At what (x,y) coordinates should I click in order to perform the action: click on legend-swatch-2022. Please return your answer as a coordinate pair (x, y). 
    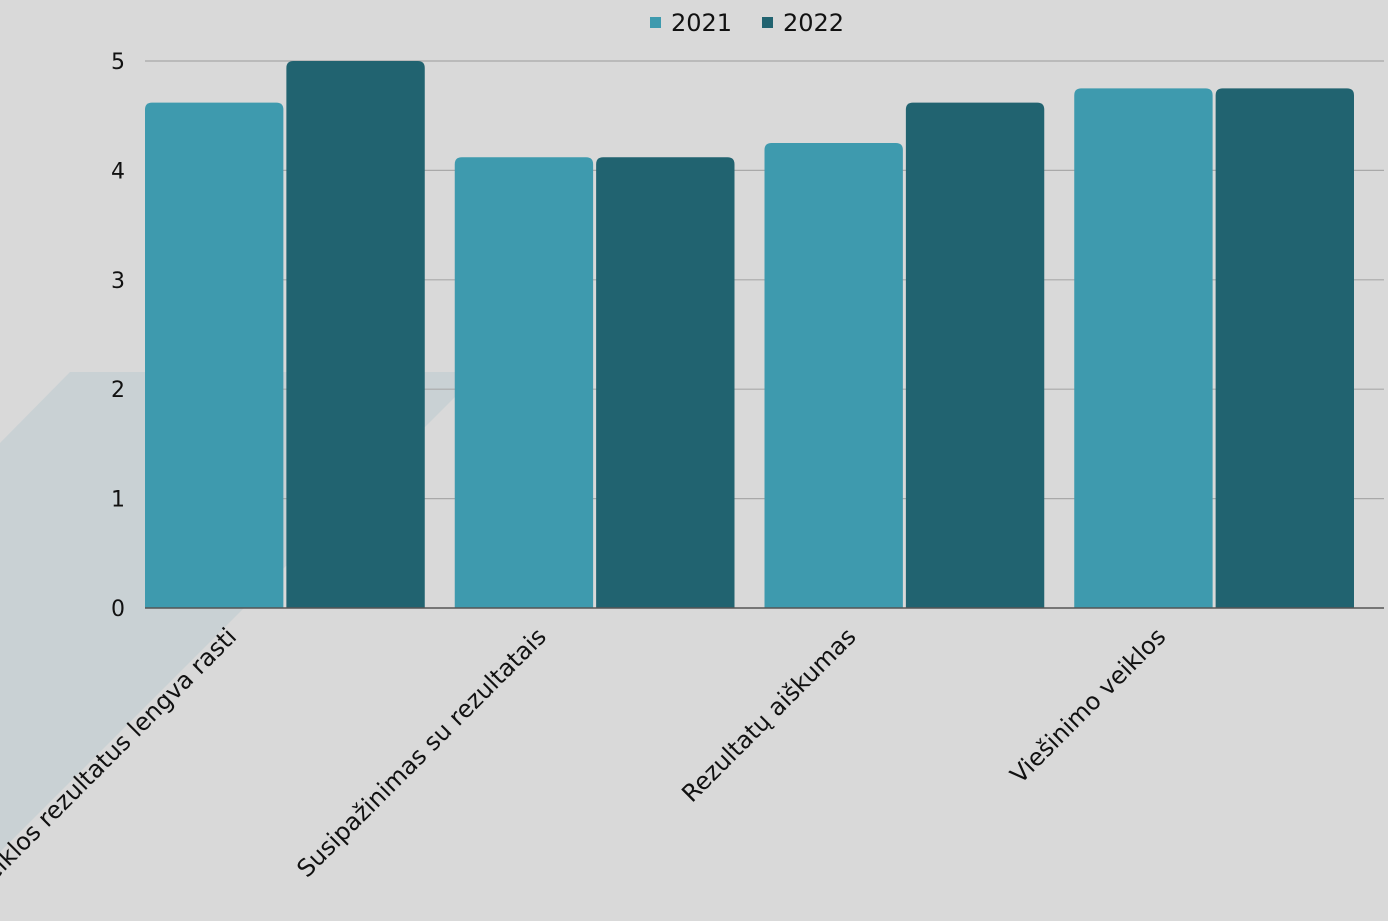
    Looking at the image, I should click on (767, 22).